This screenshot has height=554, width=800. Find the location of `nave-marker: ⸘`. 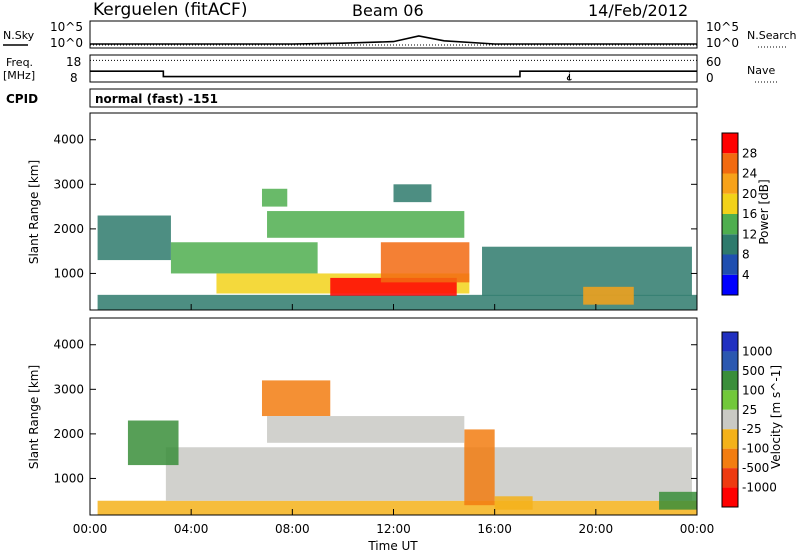

nave-marker: ⸘ is located at coordinates (569, 74).